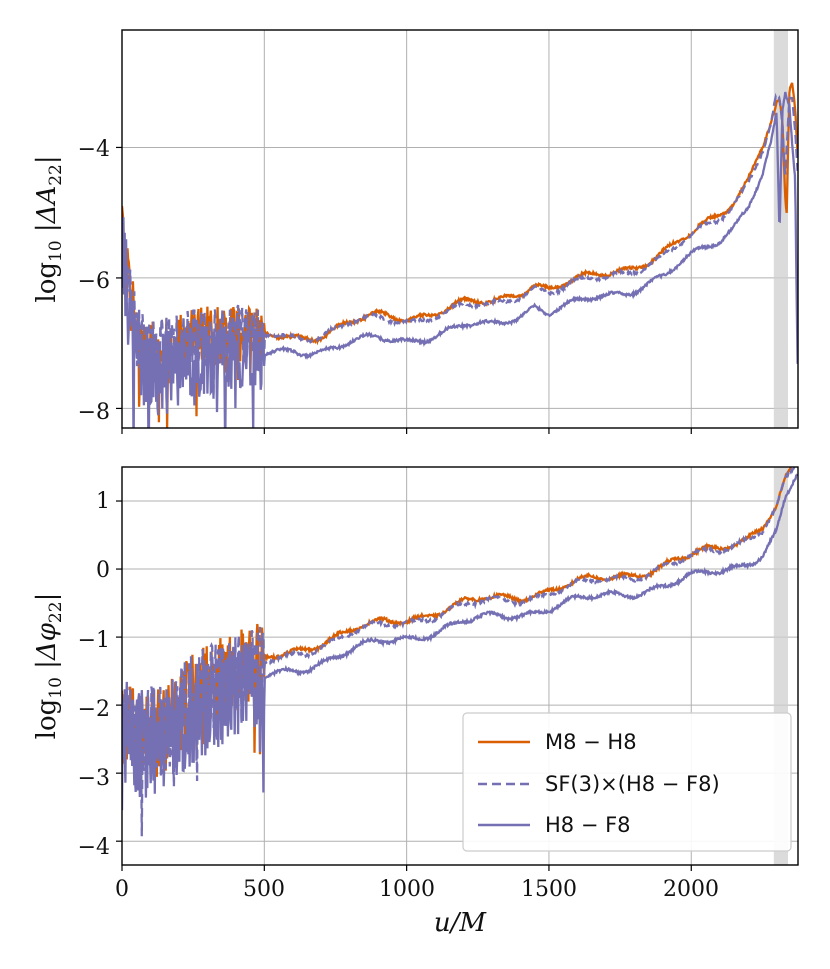 Image resolution: width=830 pixels, height=969 pixels. What do you see at coordinates (47, 597) in the screenshot?
I see `bottom-ylabel-end: |` at bounding box center [47, 597].